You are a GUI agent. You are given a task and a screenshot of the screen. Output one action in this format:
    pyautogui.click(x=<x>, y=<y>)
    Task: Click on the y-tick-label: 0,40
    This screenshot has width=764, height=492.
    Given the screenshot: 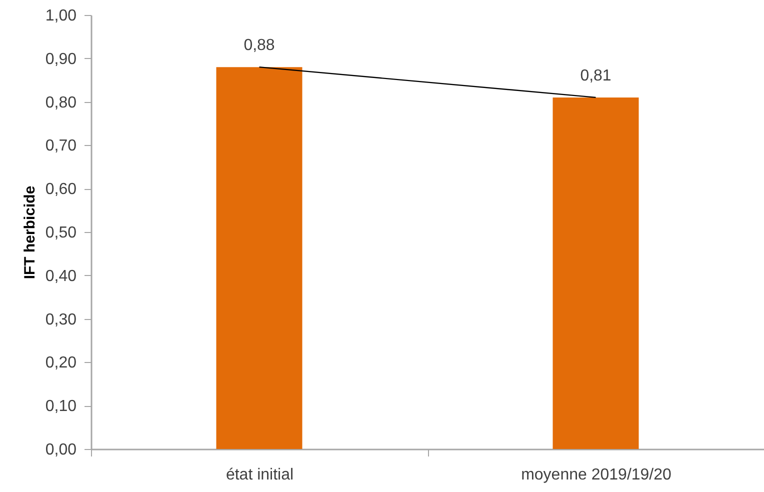 What is the action you would take?
    pyautogui.click(x=61, y=276)
    